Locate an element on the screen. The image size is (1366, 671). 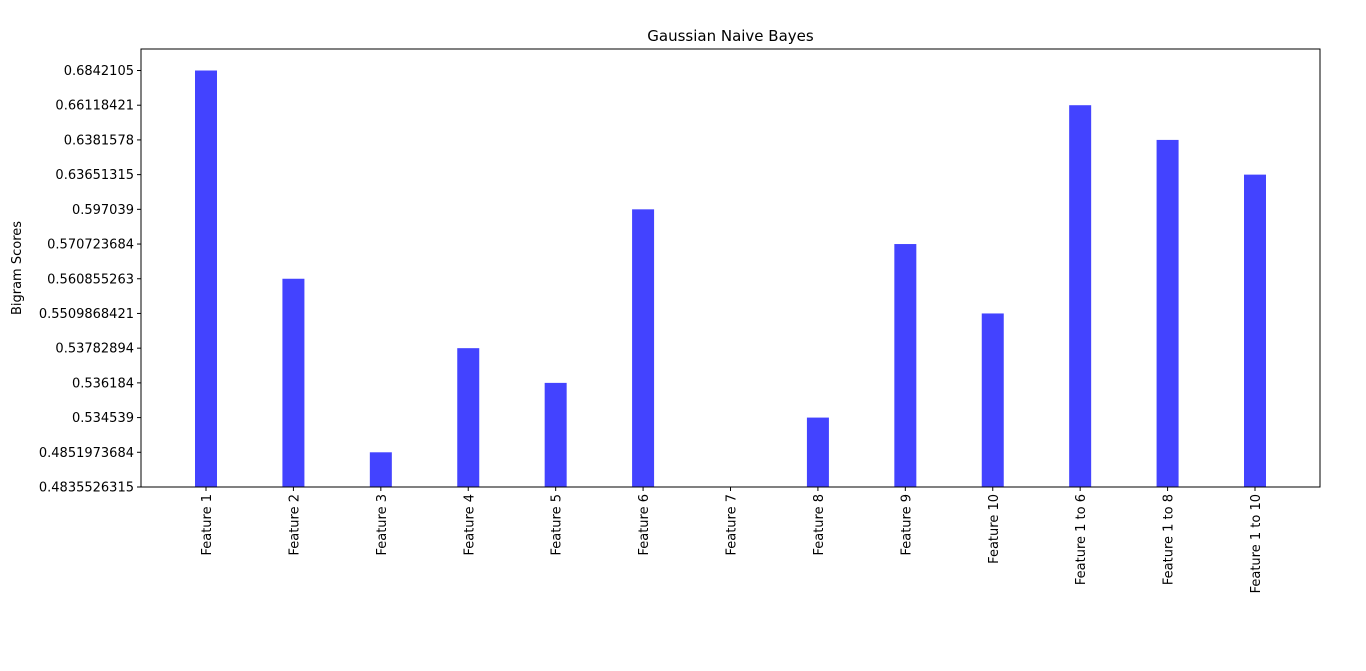
y-tick-label: 0.4851973684 is located at coordinates (86, 453).